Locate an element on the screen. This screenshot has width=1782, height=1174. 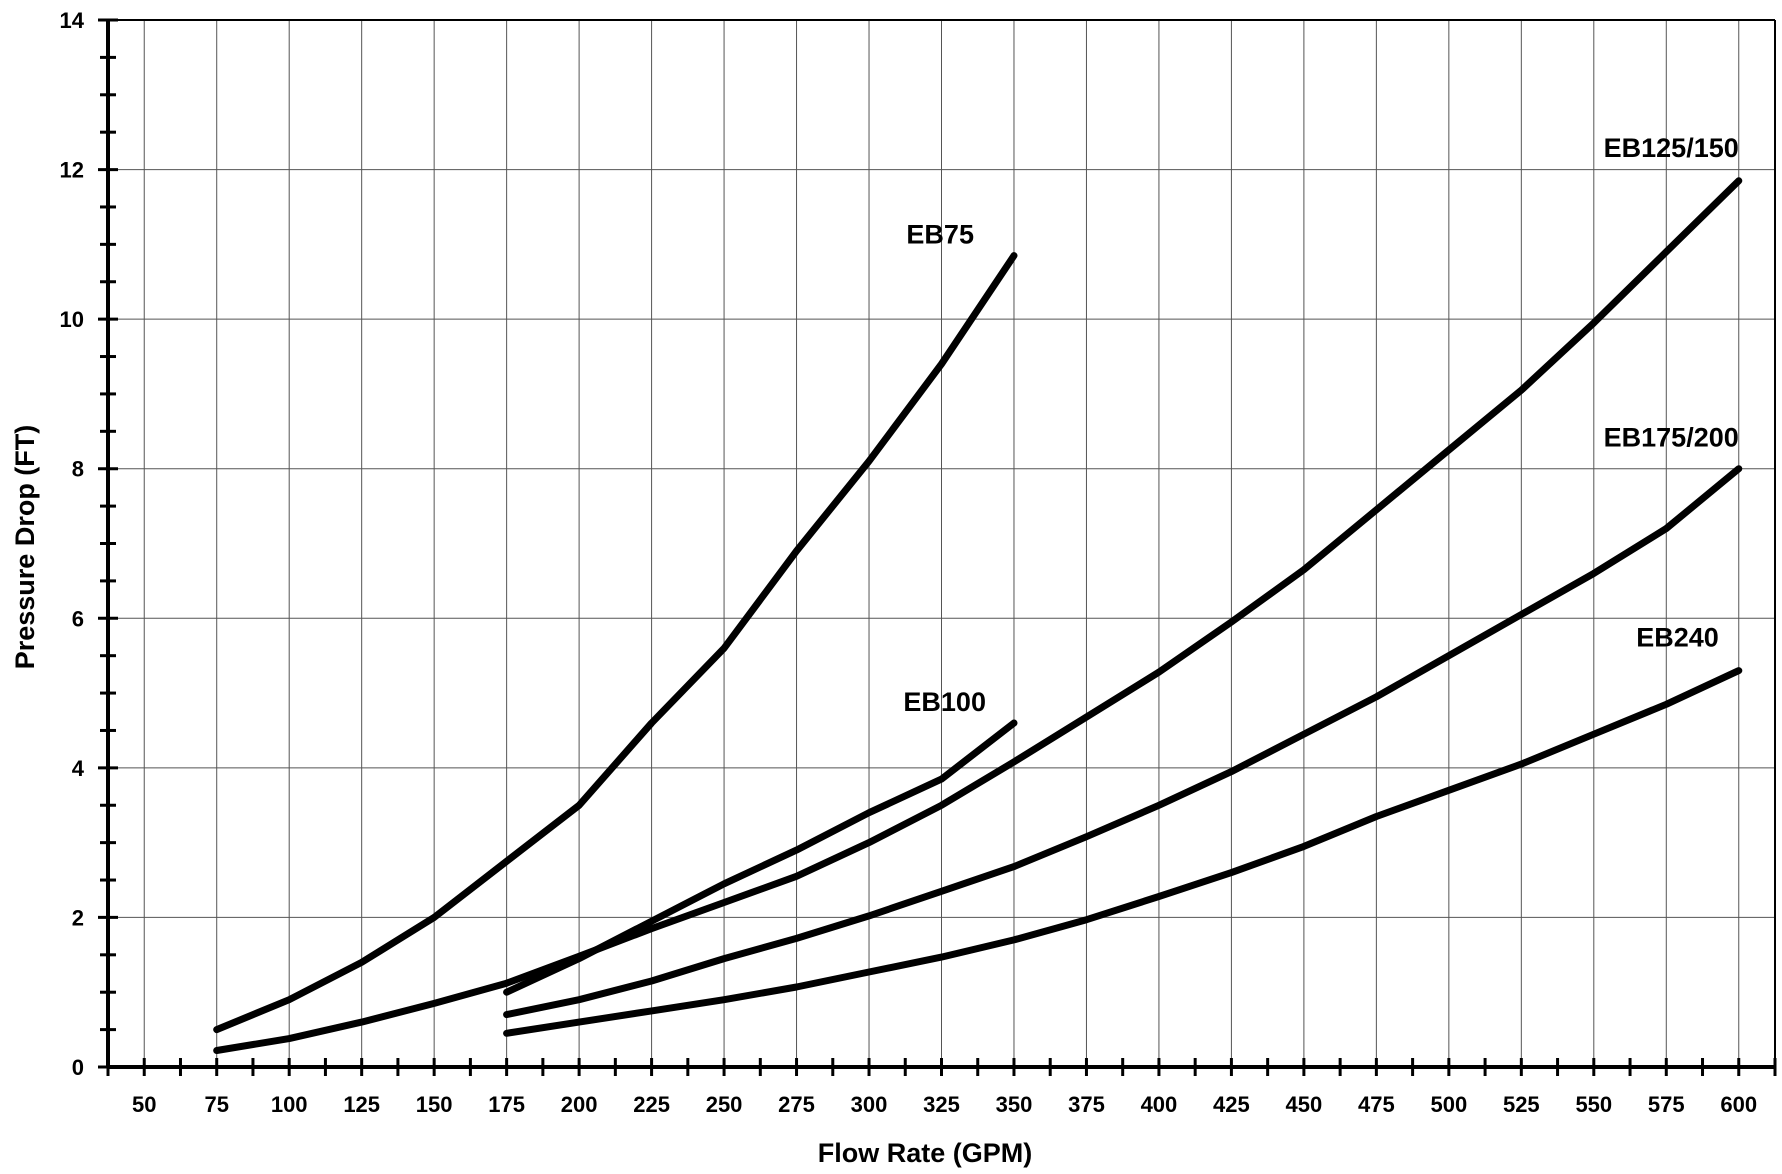
y-tick-label: 2 is located at coordinates (78, 917).